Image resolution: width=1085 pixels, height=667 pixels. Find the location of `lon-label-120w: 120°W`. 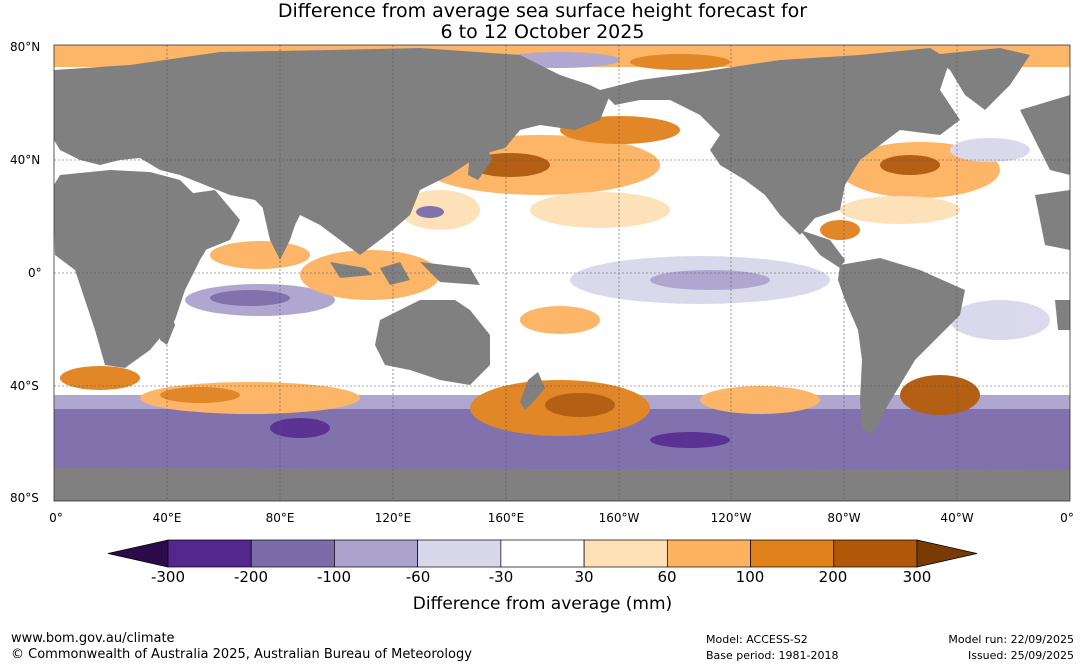

lon-label-120w: 120°W is located at coordinates (731, 518).